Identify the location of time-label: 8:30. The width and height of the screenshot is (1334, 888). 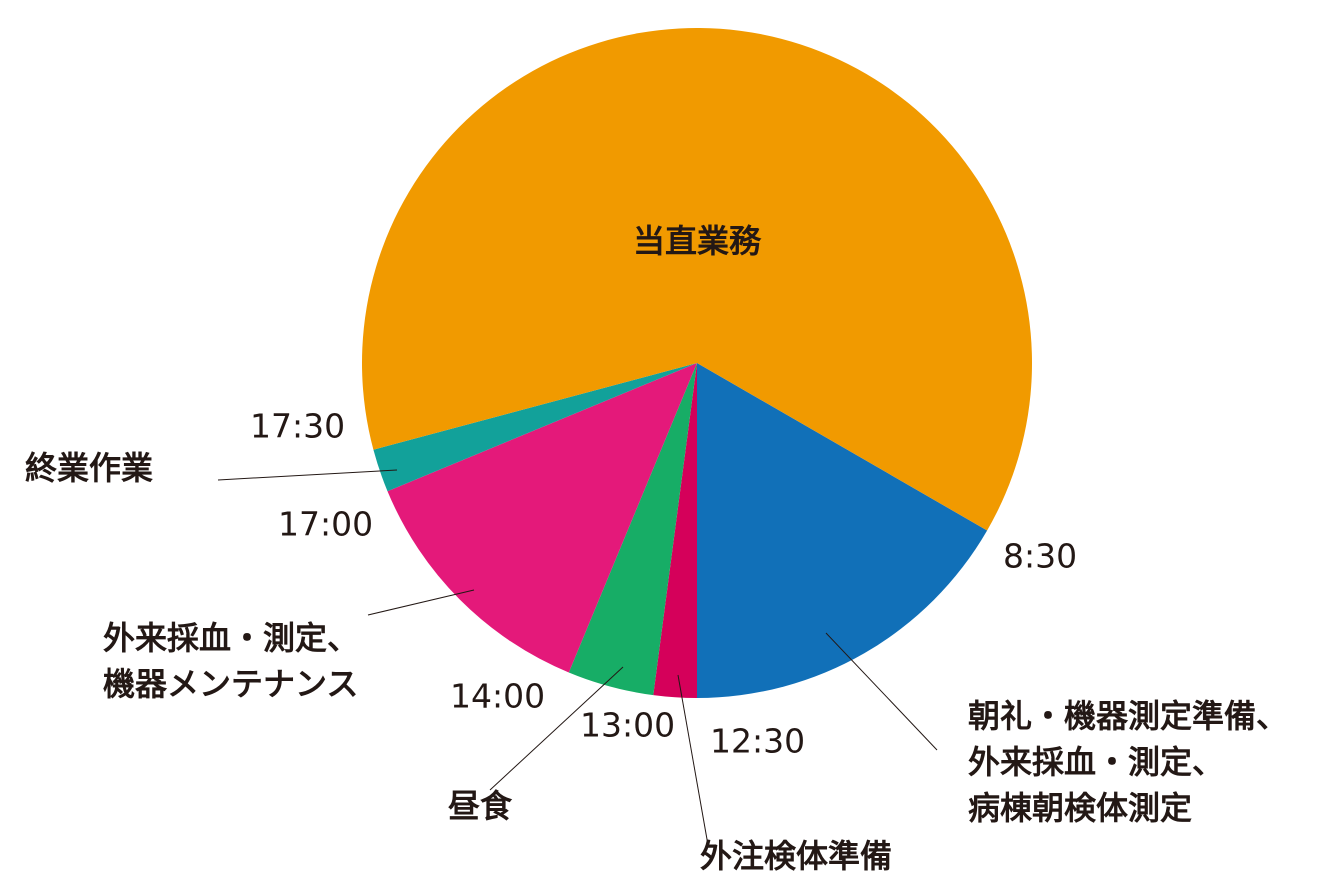
(1040, 556).